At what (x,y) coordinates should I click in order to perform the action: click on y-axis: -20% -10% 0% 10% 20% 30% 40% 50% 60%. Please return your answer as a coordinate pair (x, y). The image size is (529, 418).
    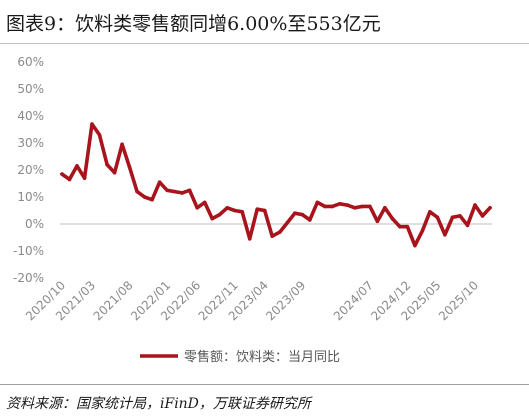
    Looking at the image, I should click on (28, 170).